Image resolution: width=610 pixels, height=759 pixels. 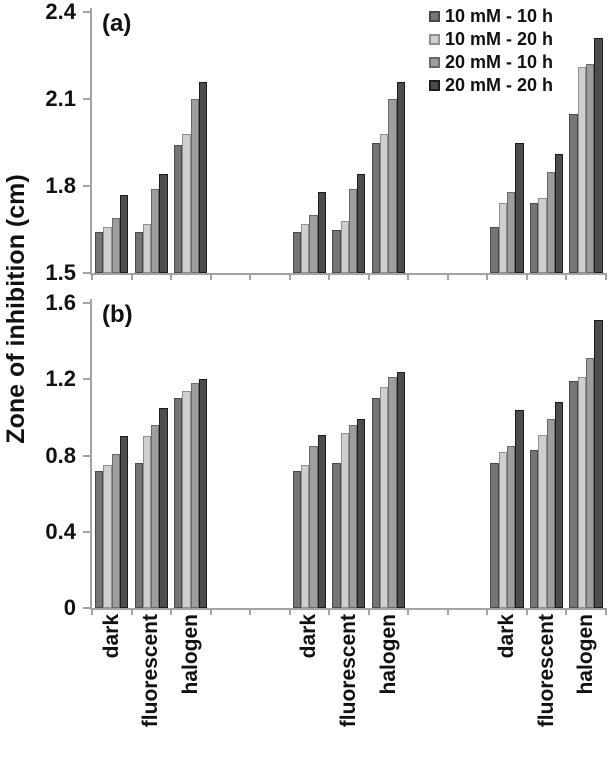 I want to click on legend-label: 20 mM - 10 h, so click(x=499, y=61).